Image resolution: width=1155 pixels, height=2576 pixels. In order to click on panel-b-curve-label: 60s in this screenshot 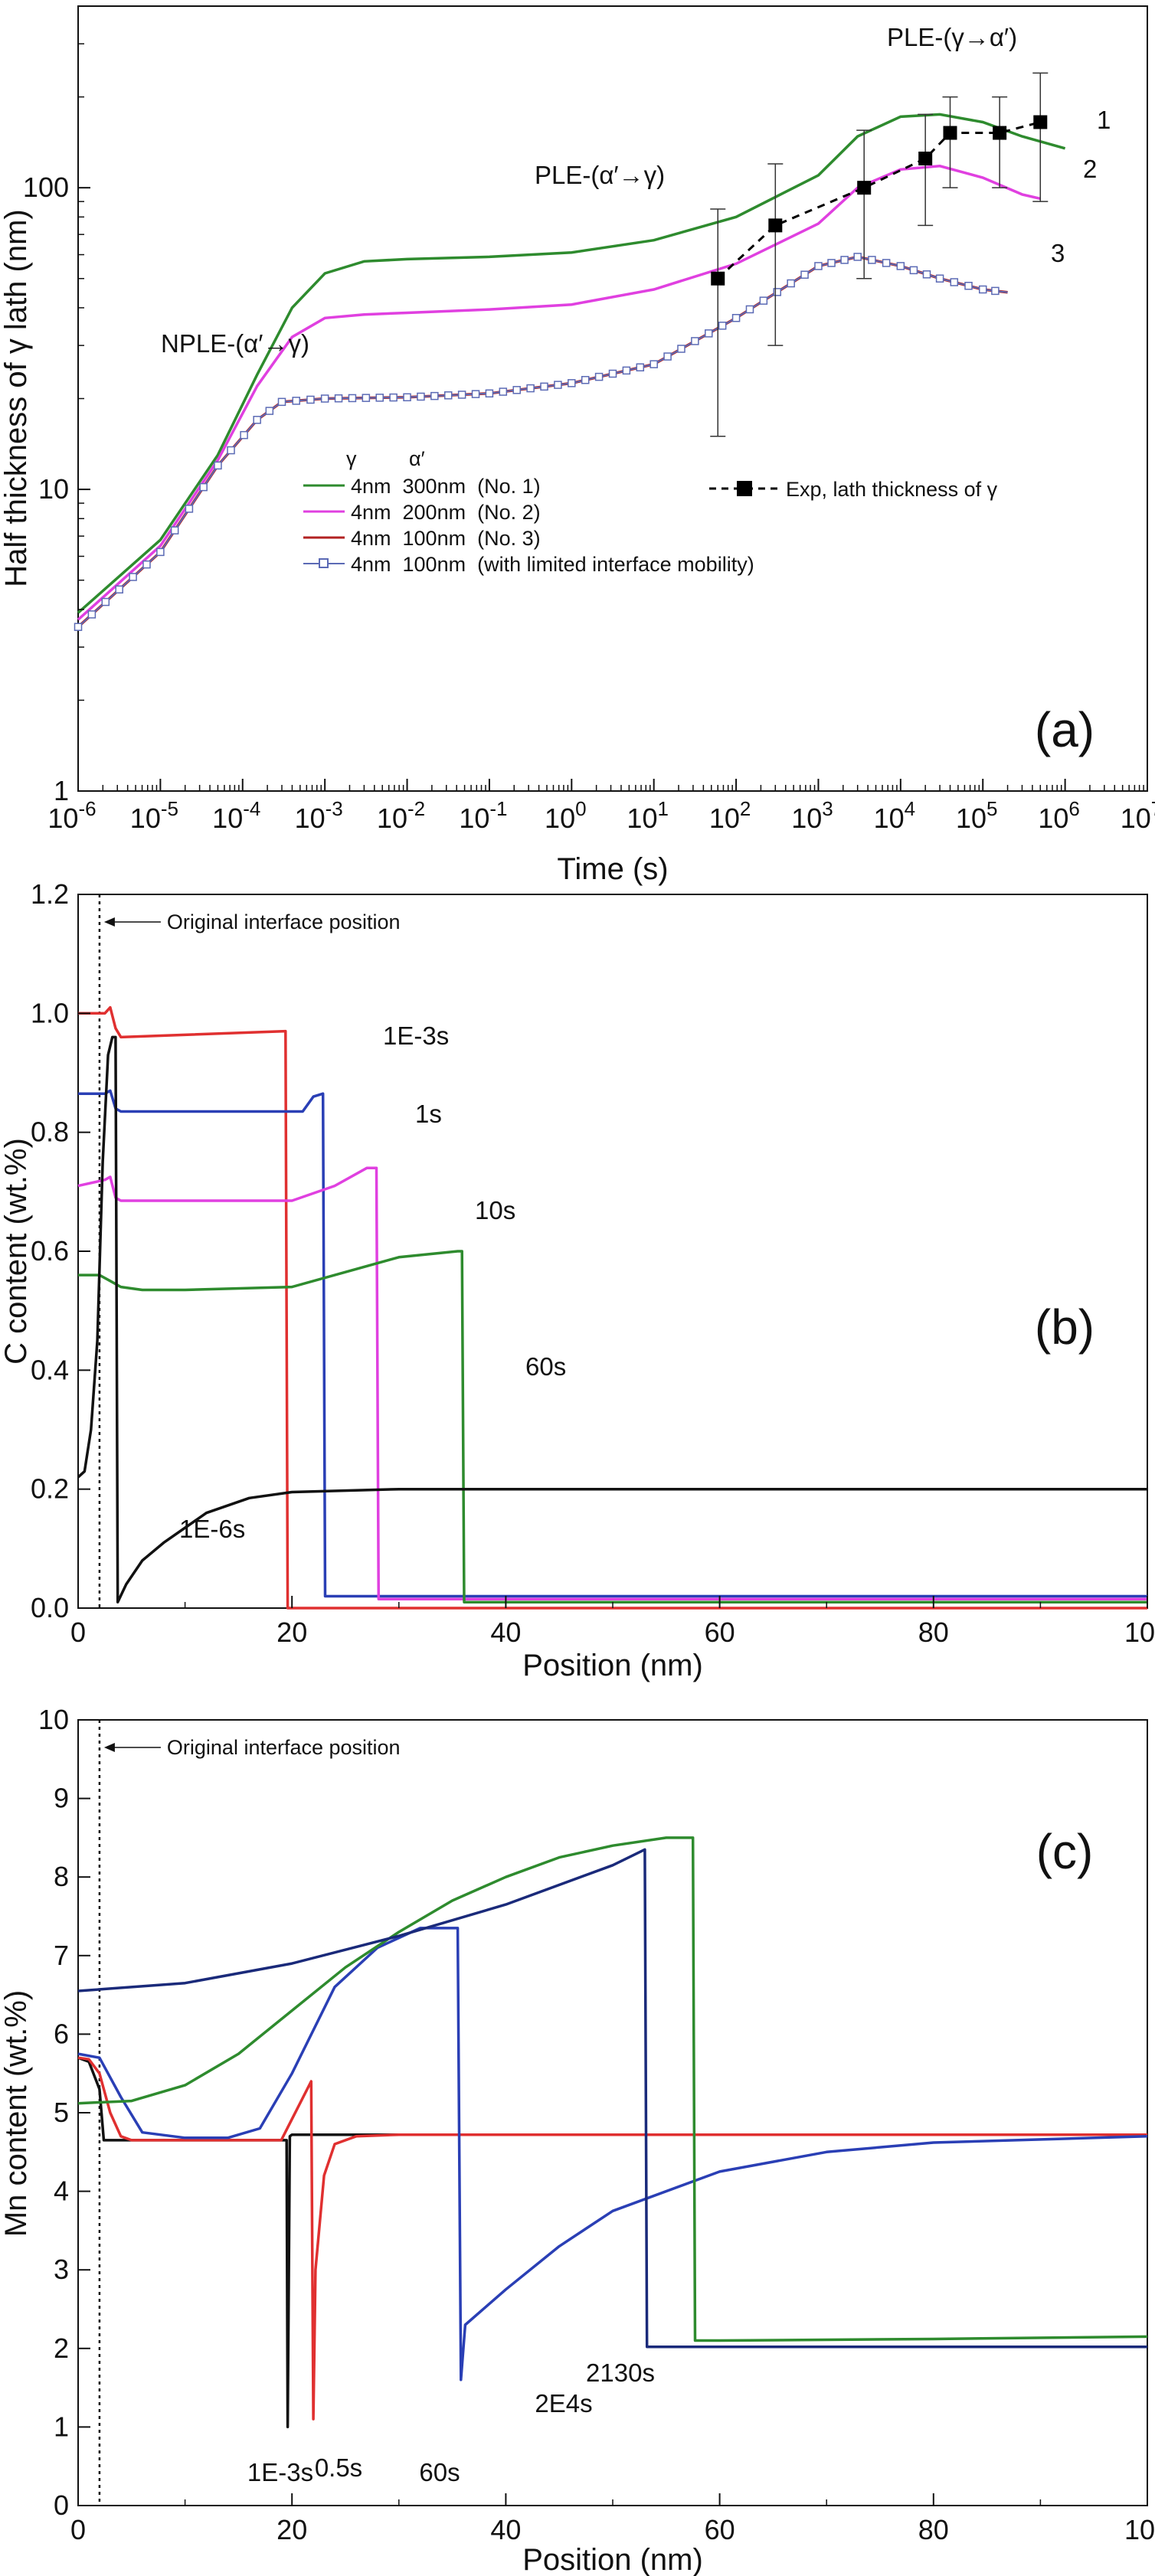, I will do `click(545, 1366)`.